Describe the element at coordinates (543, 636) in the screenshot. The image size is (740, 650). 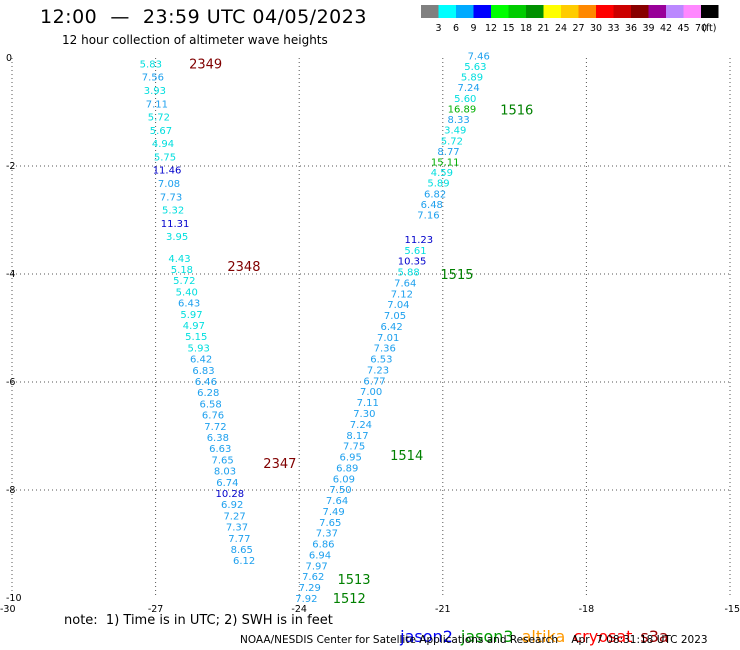
I see `satellite-legend-item: altika` at that location.